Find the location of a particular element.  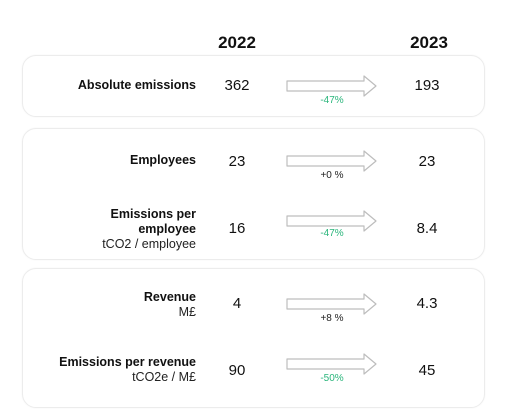

metric-unit: tCO2e / M£ is located at coordinates (164, 377).